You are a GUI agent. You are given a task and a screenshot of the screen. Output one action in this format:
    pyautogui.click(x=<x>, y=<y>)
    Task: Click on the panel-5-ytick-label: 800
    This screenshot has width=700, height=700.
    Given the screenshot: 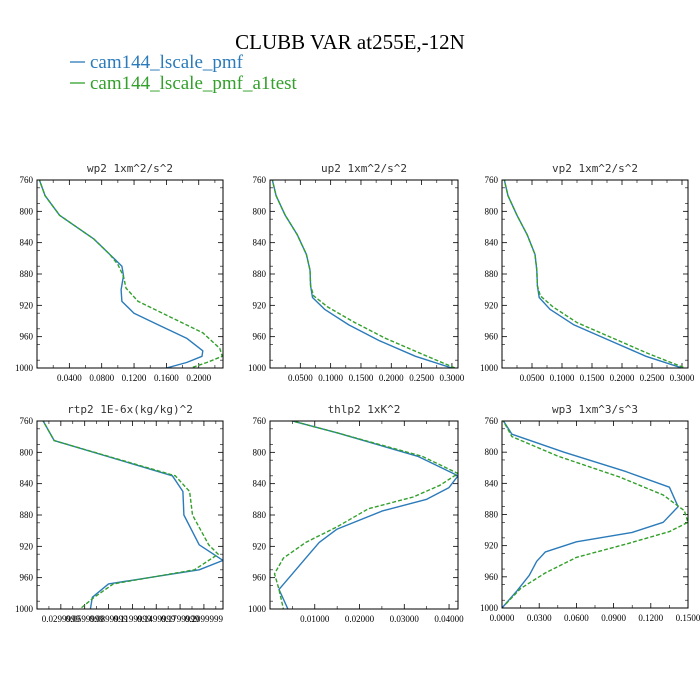 What is the action you would take?
    pyautogui.click(x=260, y=452)
    